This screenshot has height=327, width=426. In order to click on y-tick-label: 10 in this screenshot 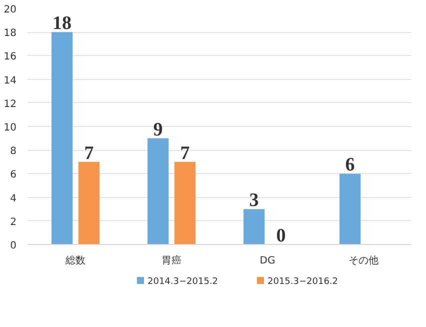, I will do `click(10, 128)`.